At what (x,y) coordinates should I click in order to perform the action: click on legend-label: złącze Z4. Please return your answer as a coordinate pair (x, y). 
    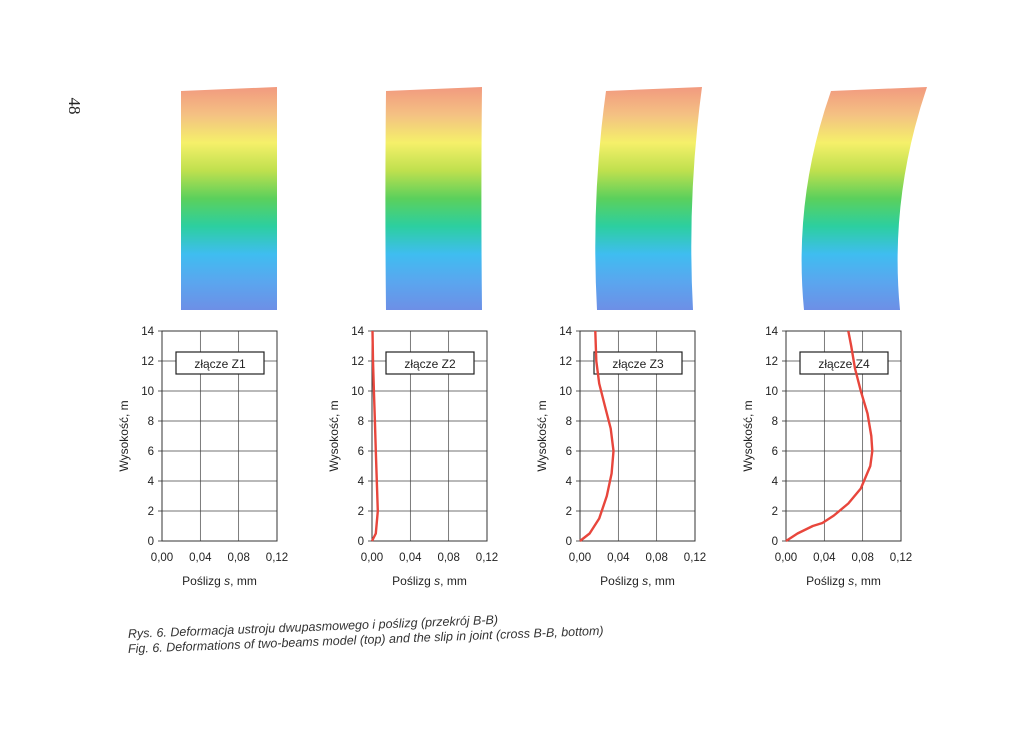
    Looking at the image, I should click on (844, 364).